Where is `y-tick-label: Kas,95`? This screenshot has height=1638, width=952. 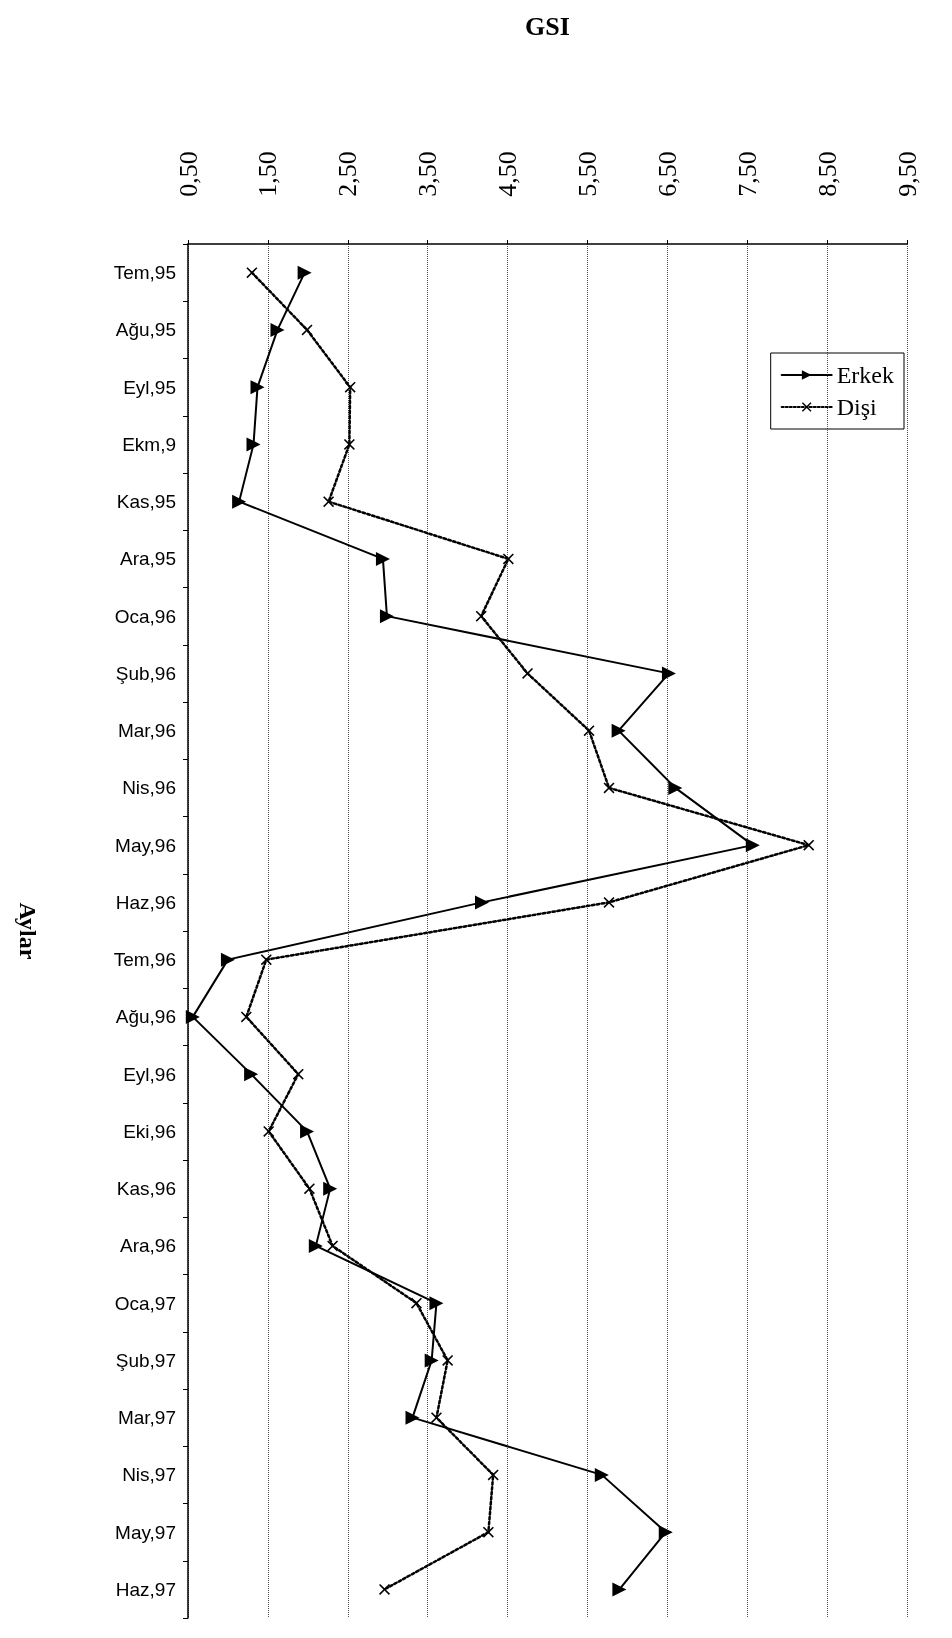
y-tick-label: Kas,95 is located at coordinates (146, 502).